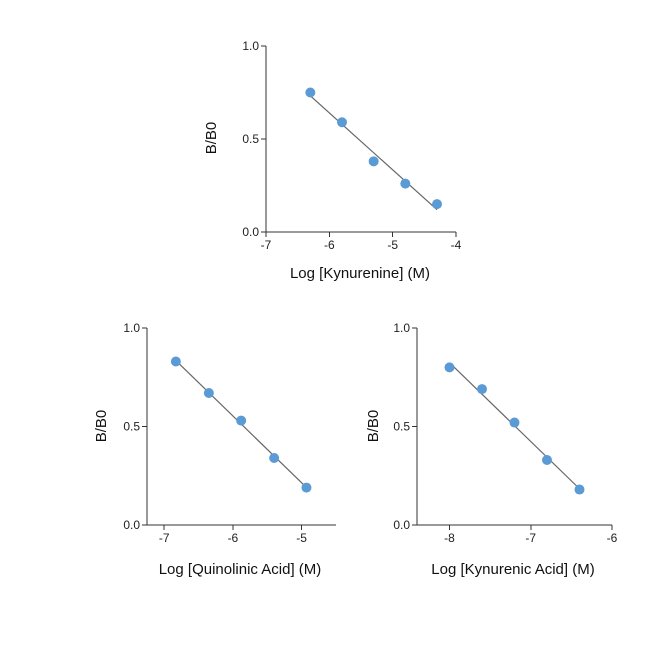 This screenshot has height=669, width=669. Describe the element at coordinates (512, 569) in the screenshot. I see `x-axis-title: Log [Kynurenic Acid] (M)` at that location.